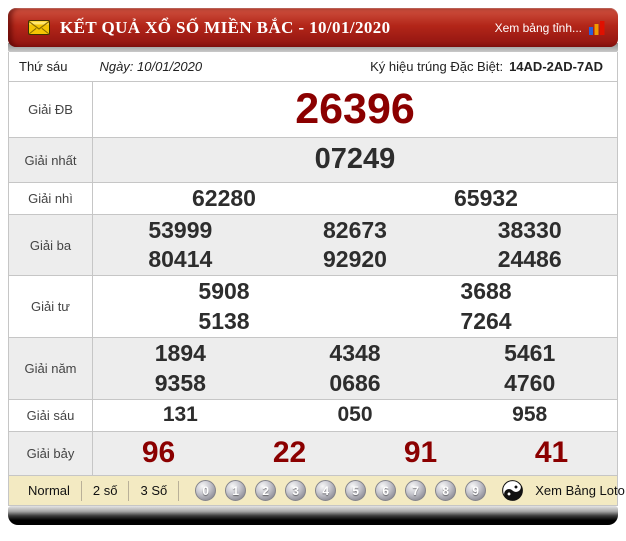  I want to click on prize-number: 65932, so click(486, 197).